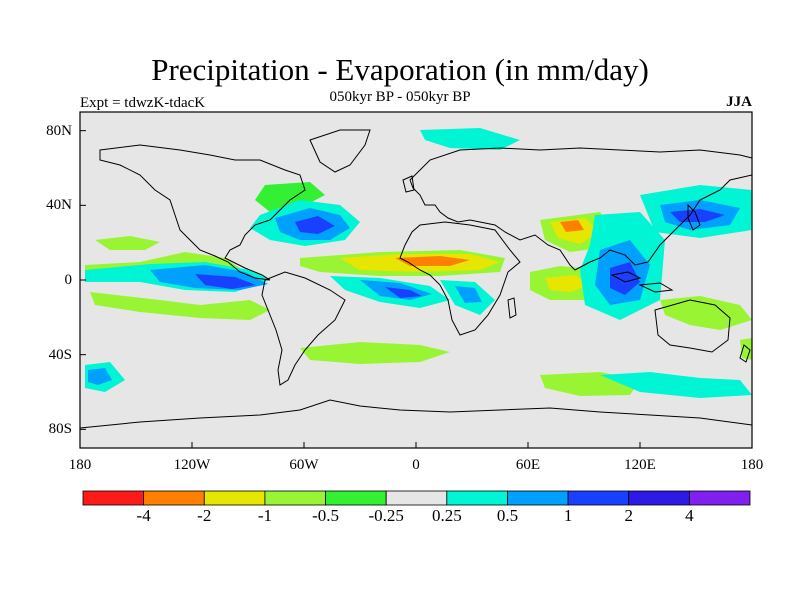 This screenshot has height=600, width=800. Describe the element at coordinates (304, 465) in the screenshot. I see `lon-tick-label: 60W` at that location.